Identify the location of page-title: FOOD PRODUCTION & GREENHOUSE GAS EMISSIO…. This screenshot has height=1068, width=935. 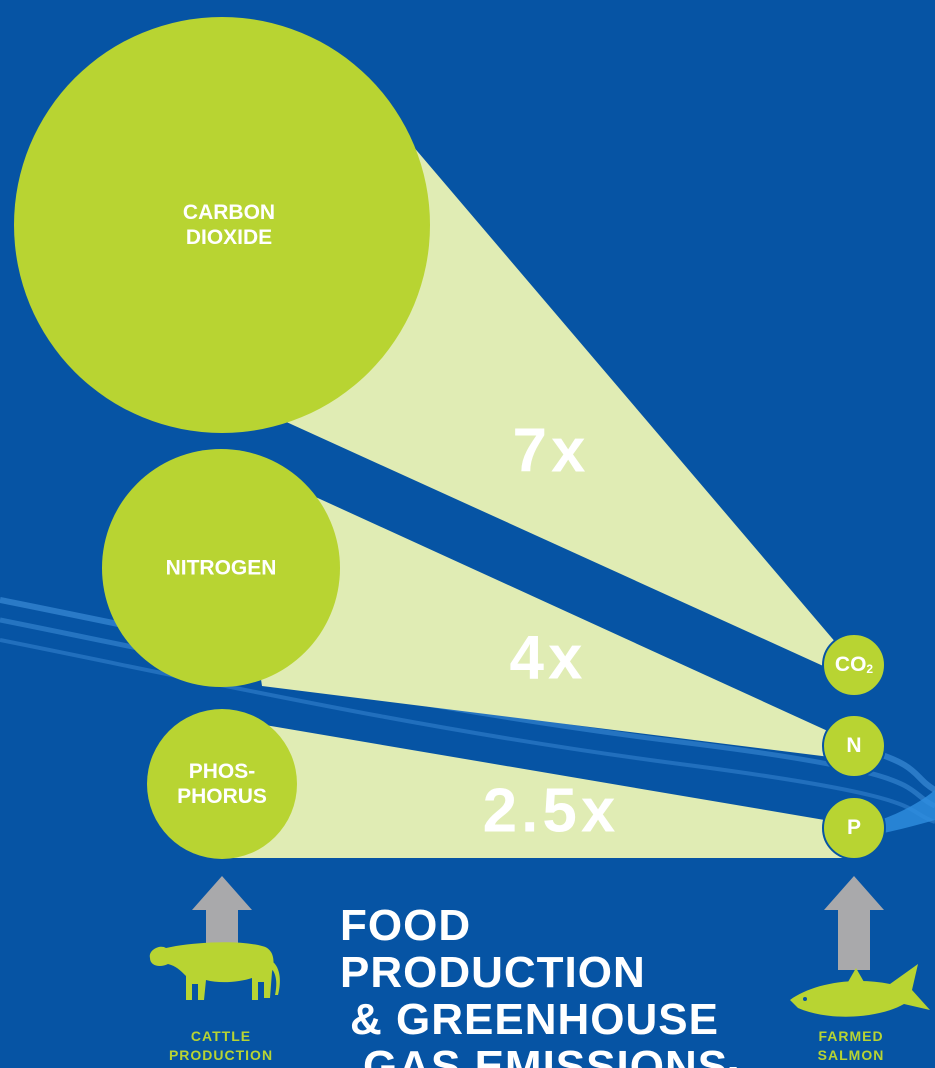
(535, 985).